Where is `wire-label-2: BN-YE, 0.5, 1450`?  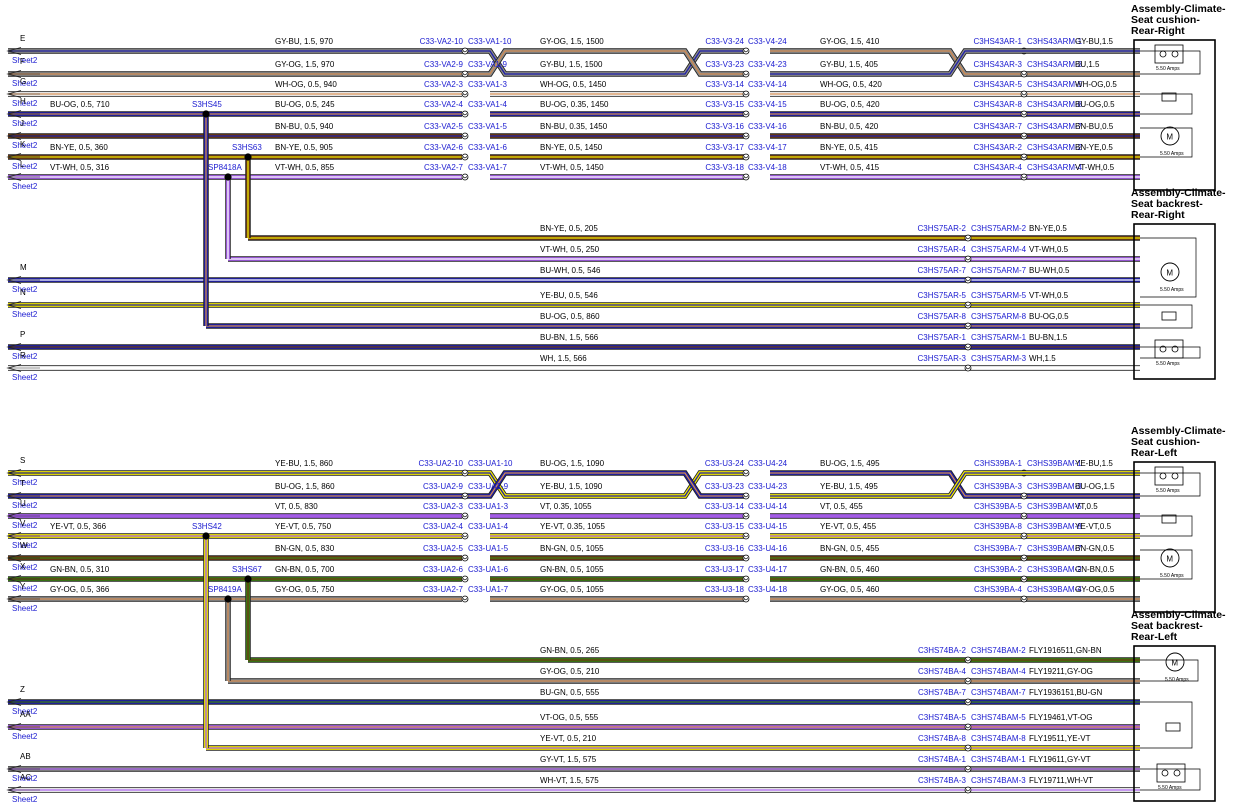 wire-label-2: BN-YE, 0.5, 1450 is located at coordinates (571, 147).